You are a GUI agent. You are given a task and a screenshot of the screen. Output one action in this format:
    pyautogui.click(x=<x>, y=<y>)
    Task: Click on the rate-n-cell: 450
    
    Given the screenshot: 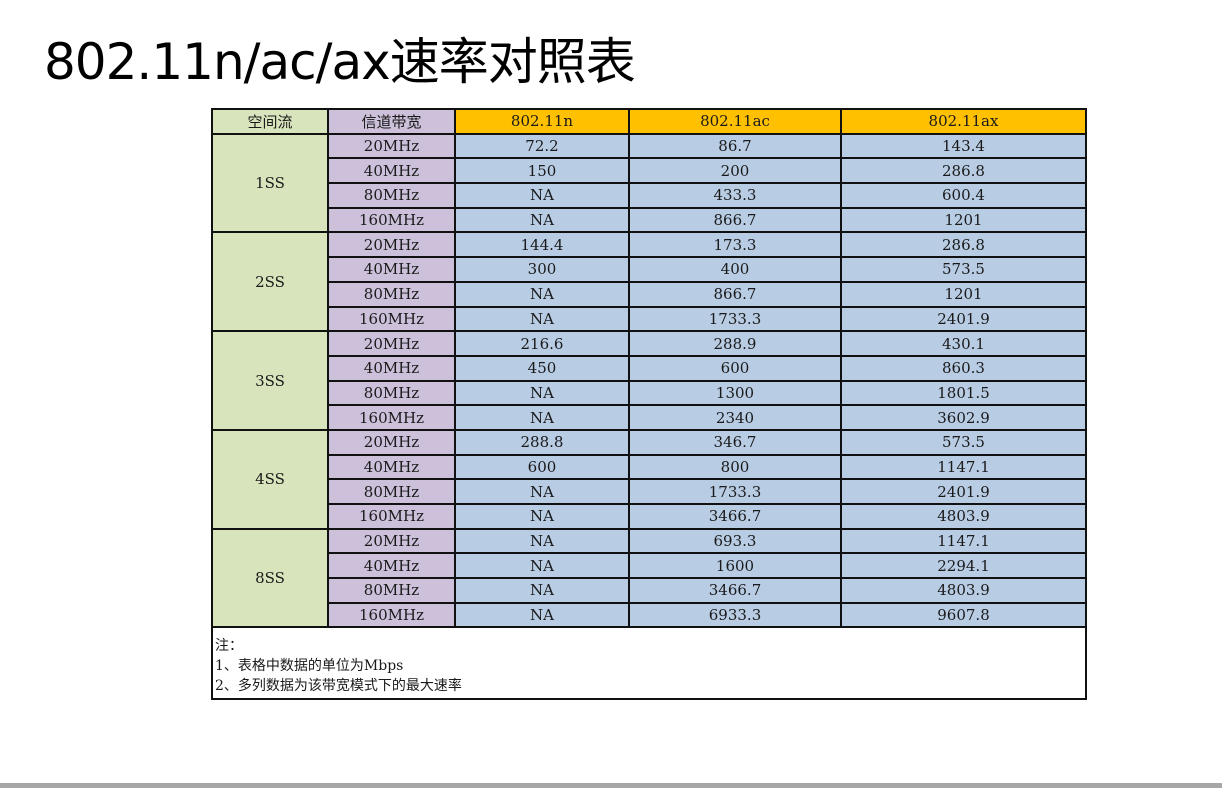 What is the action you would take?
    pyautogui.click(x=542, y=368)
    